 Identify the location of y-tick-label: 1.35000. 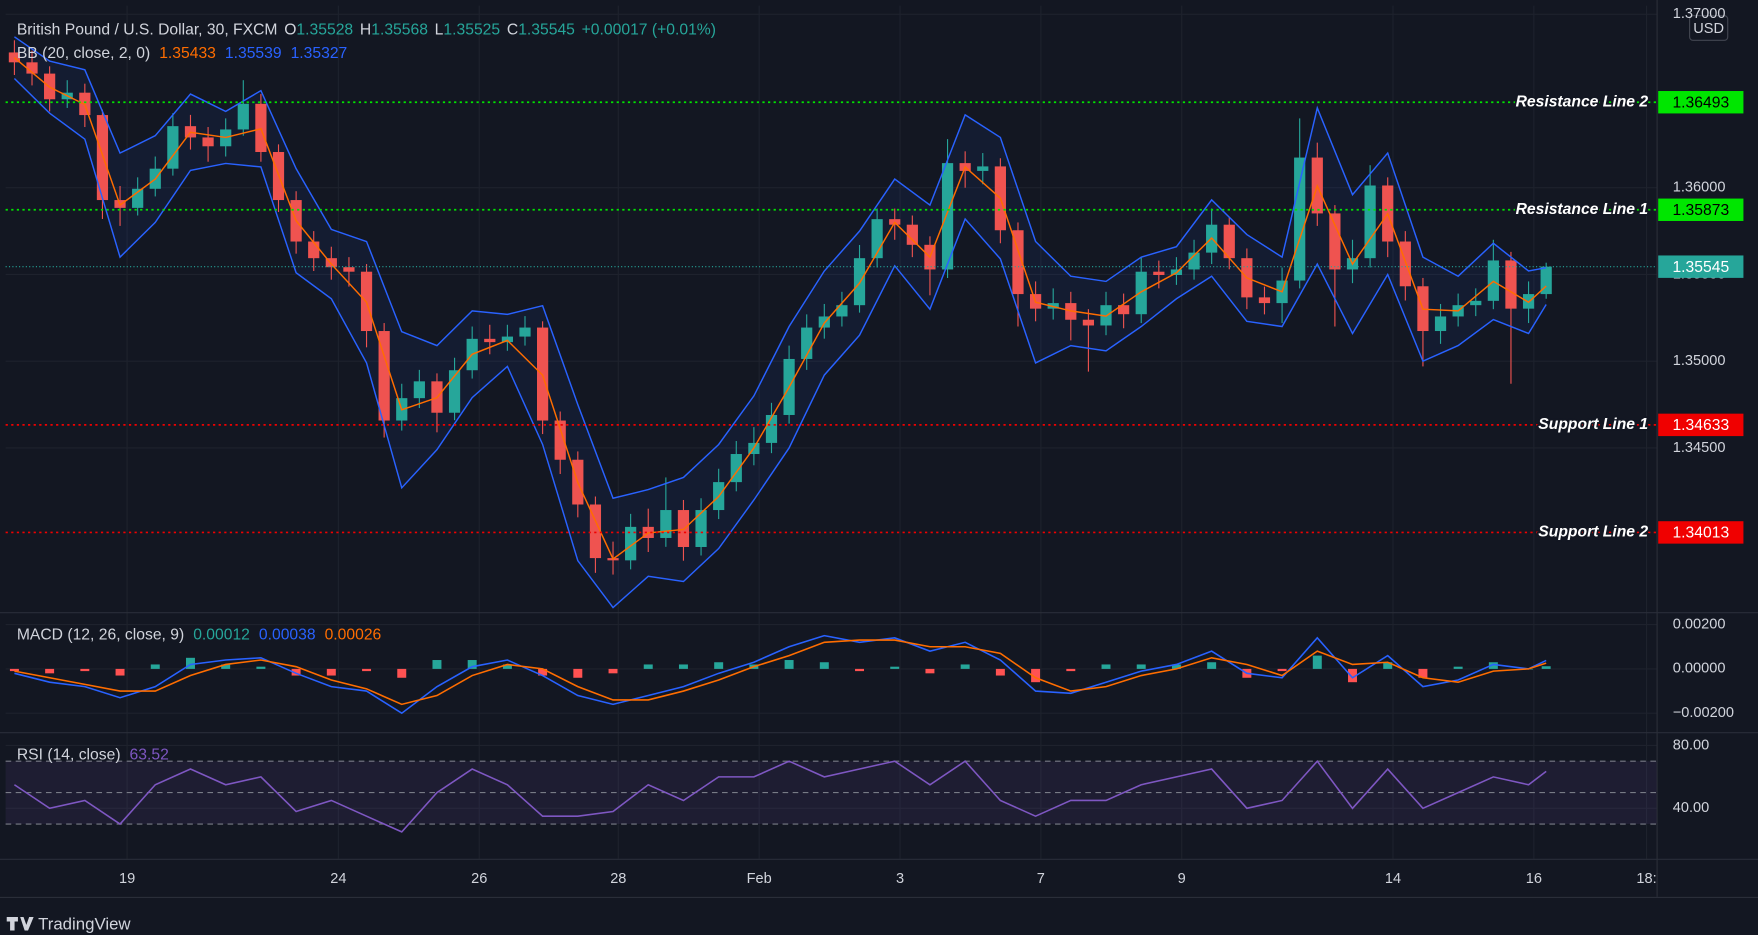
(1699, 361).